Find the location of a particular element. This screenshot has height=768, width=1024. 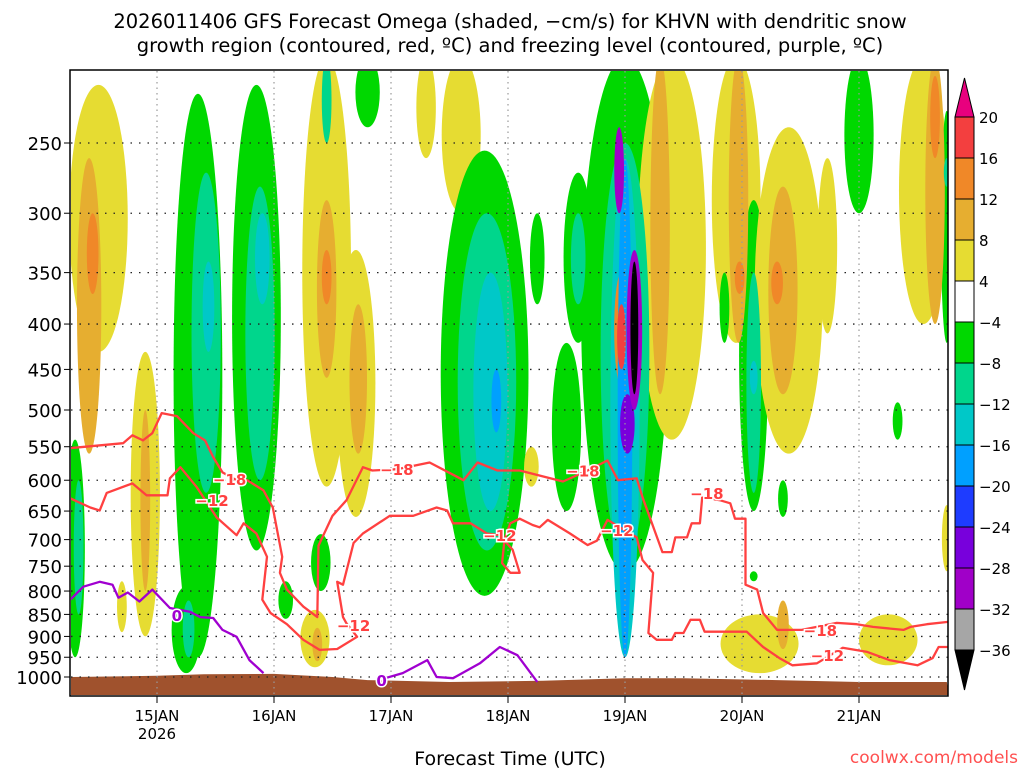

y-tick-label: 400 is located at coordinates (45, 325).